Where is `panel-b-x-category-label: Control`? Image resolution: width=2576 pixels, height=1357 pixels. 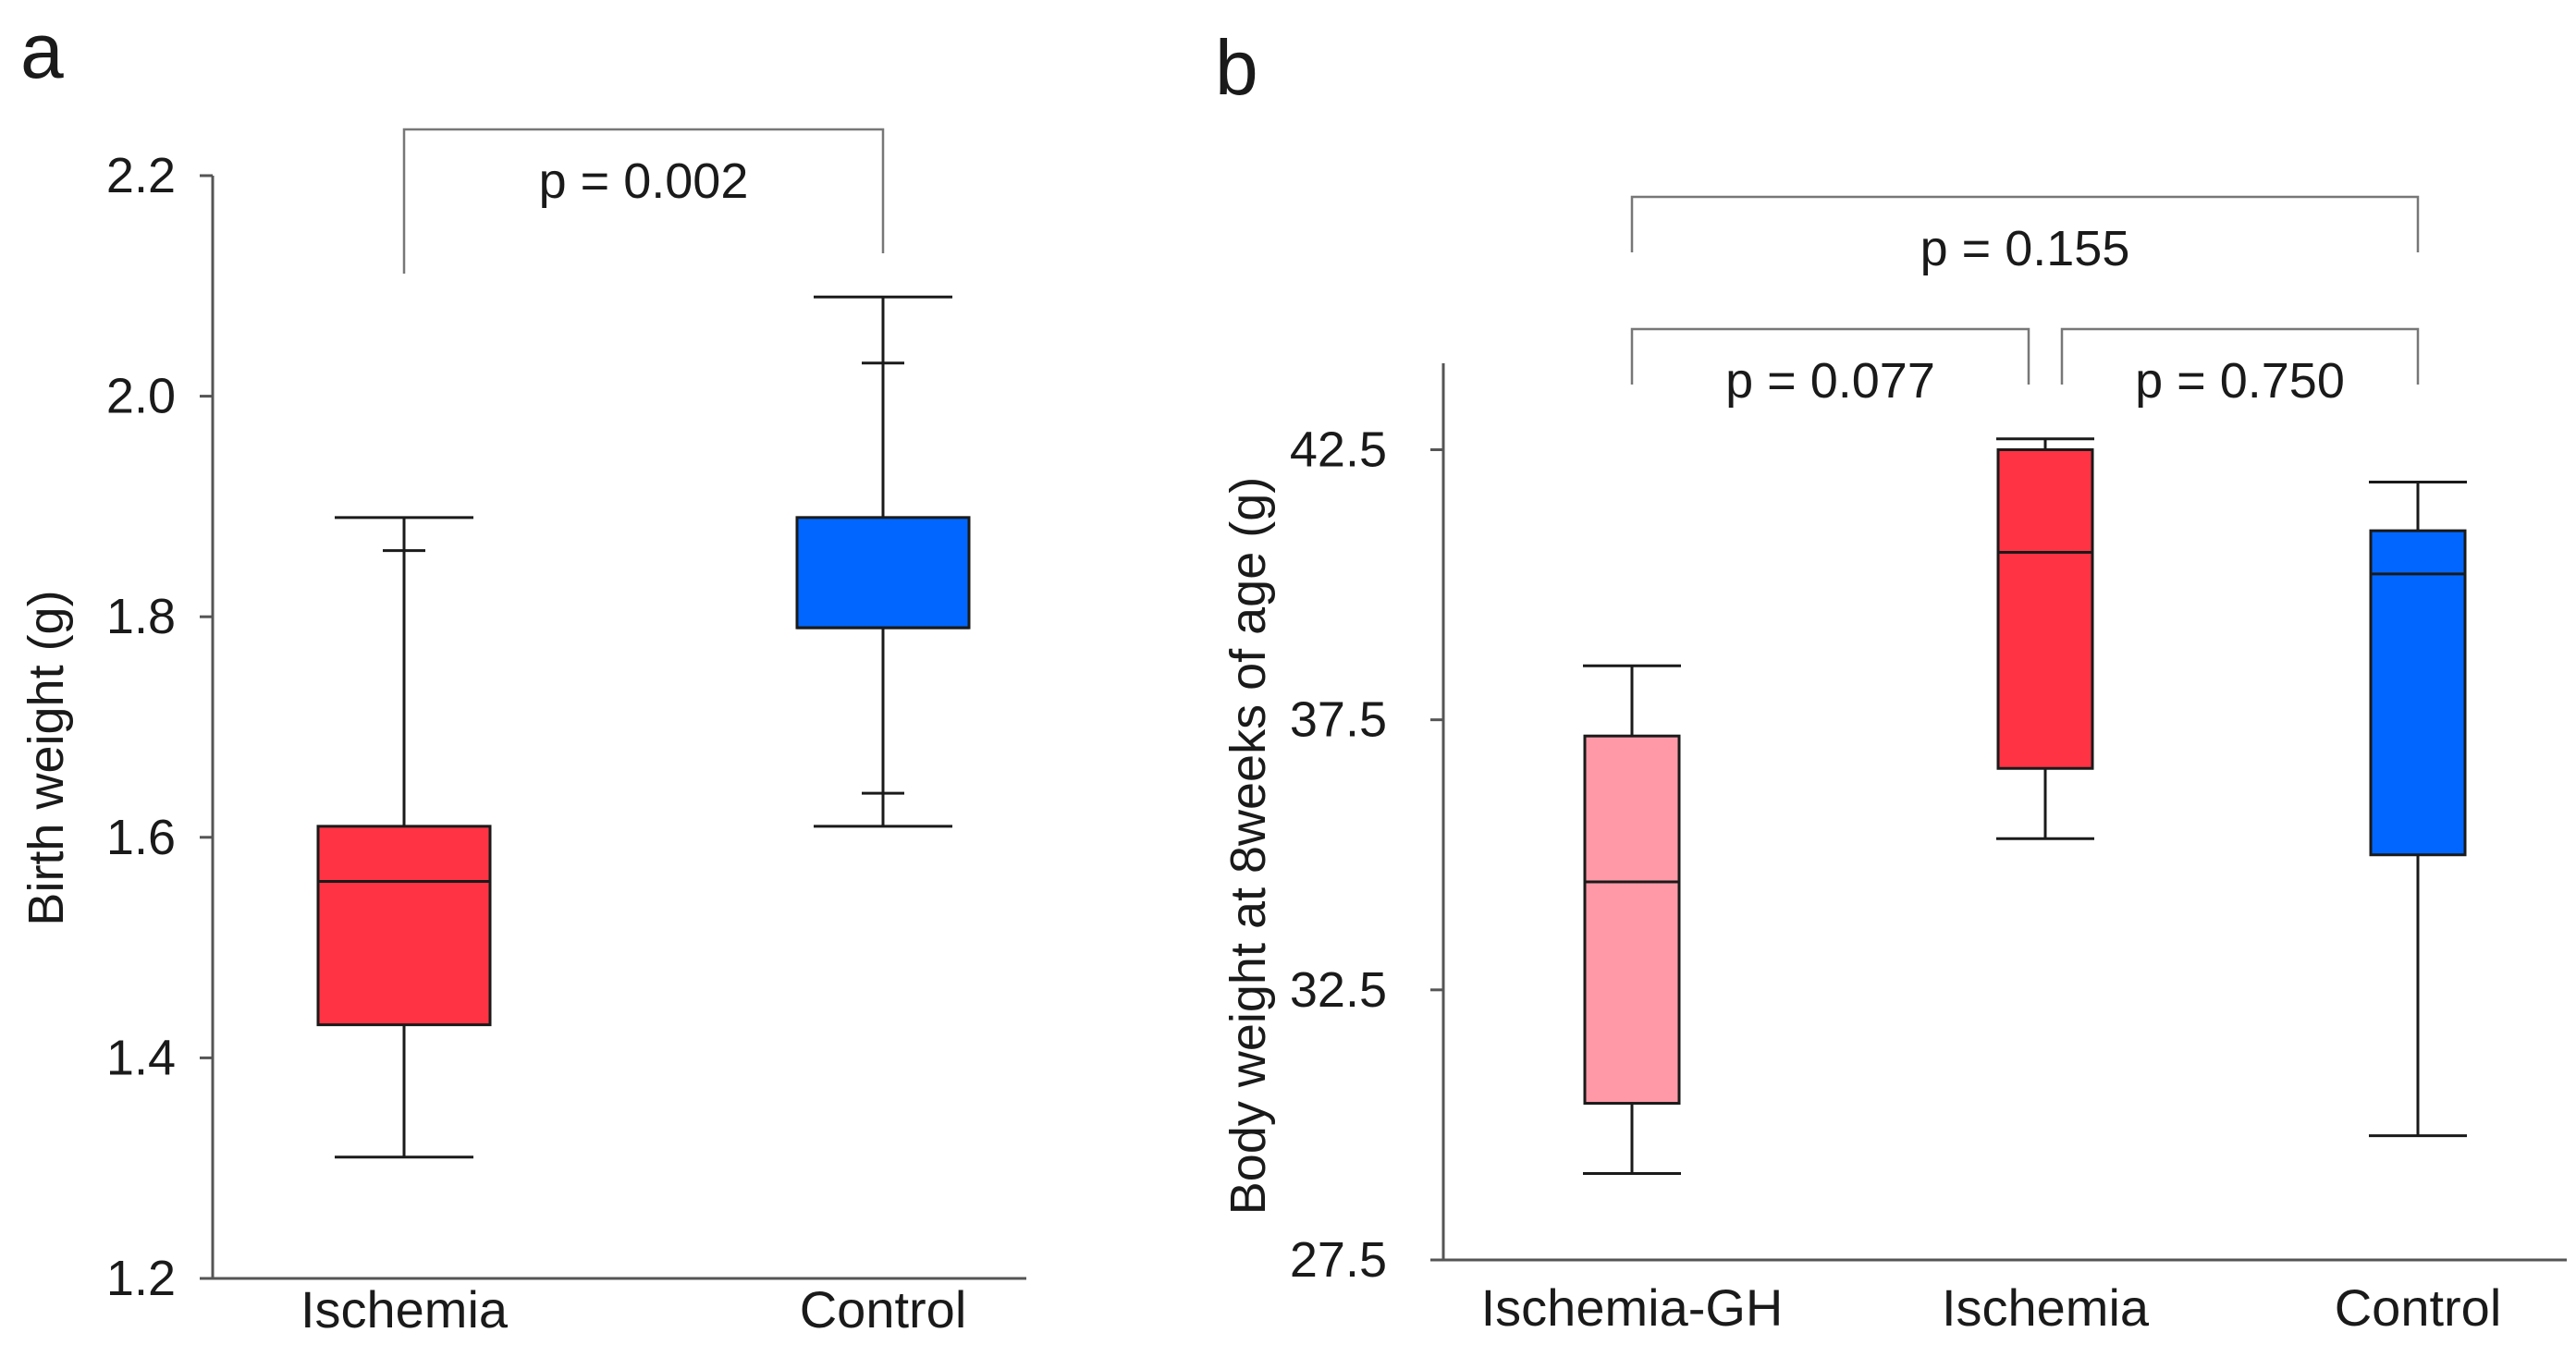
panel-b-x-category-label: Control is located at coordinates (2418, 1307).